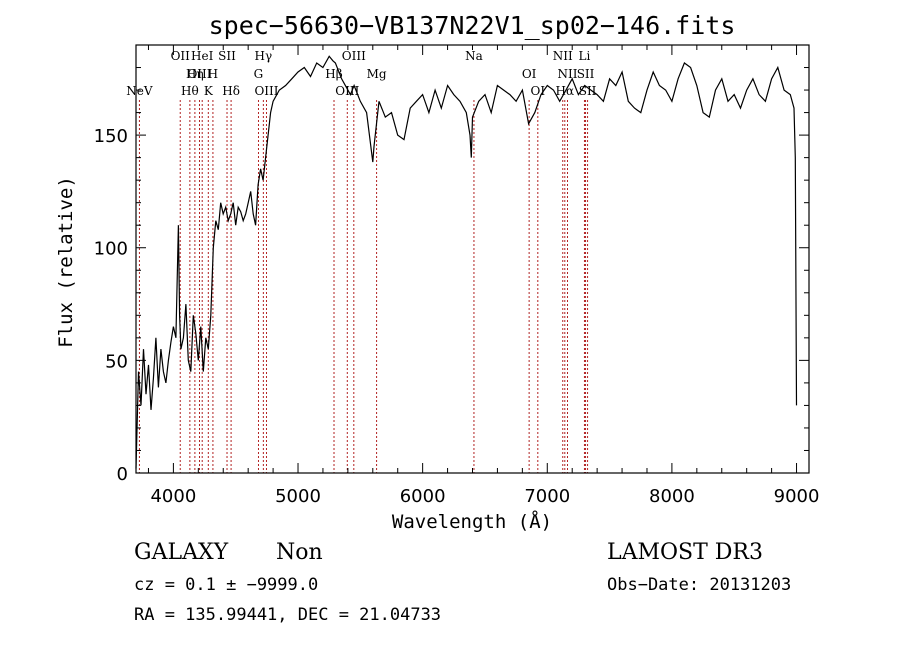 The height and width of the screenshot is (649, 900). What do you see at coordinates (423, 496) in the screenshot?
I see `x-tick-label: 6000` at bounding box center [423, 496].